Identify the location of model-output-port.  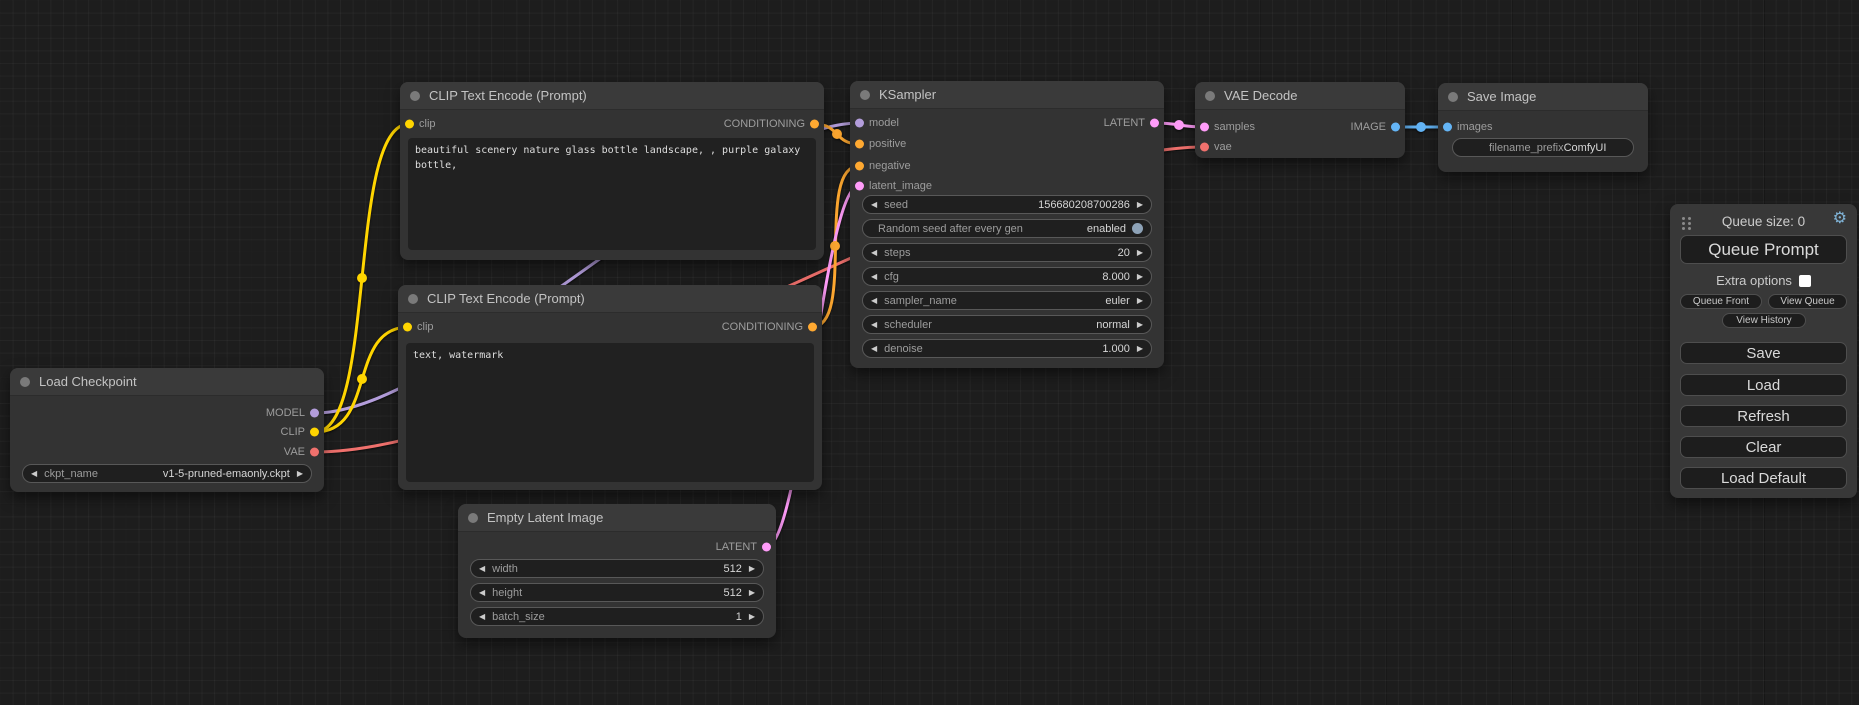
(314, 413).